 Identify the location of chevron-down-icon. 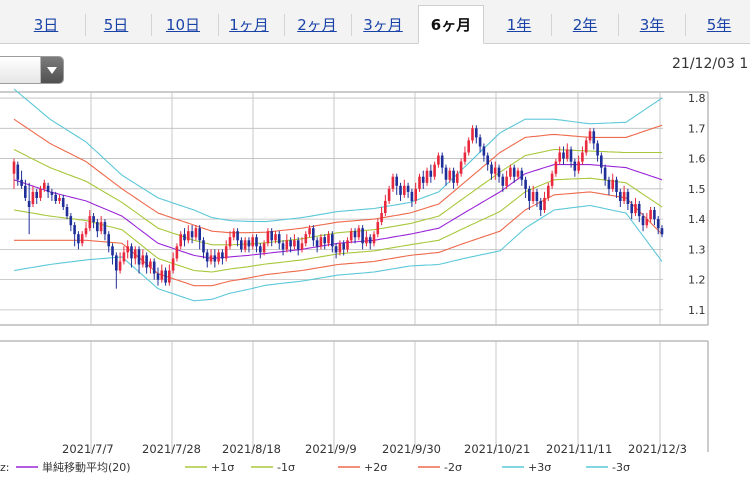
(52, 70).